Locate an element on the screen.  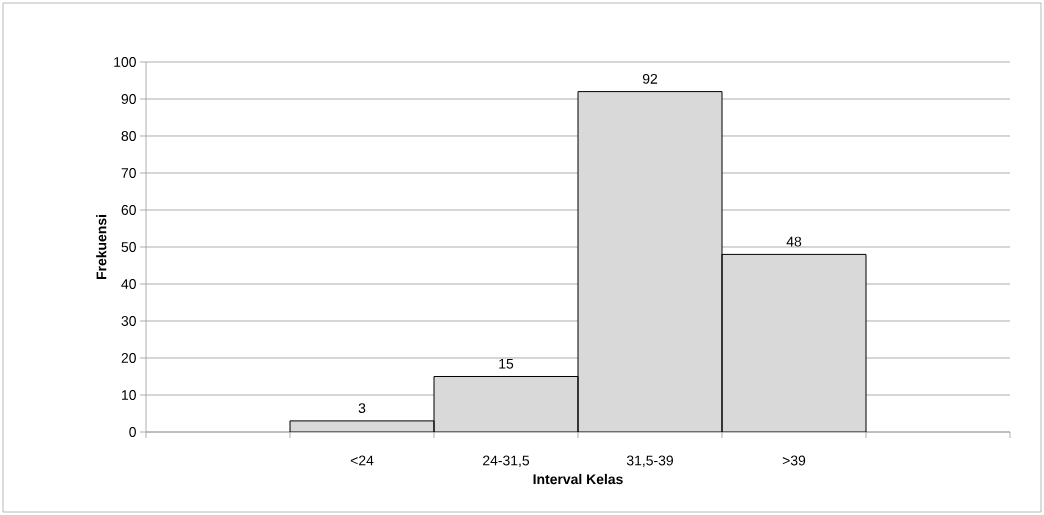
y-tick-label: 80 is located at coordinates (128, 136).